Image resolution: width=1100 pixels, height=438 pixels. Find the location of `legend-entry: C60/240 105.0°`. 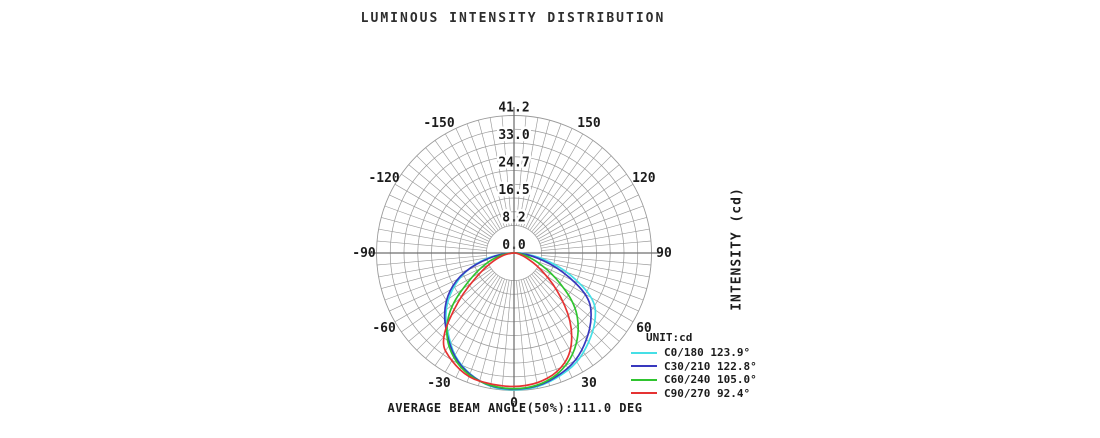

legend-entry: C60/240 105.0° is located at coordinates (694, 380).